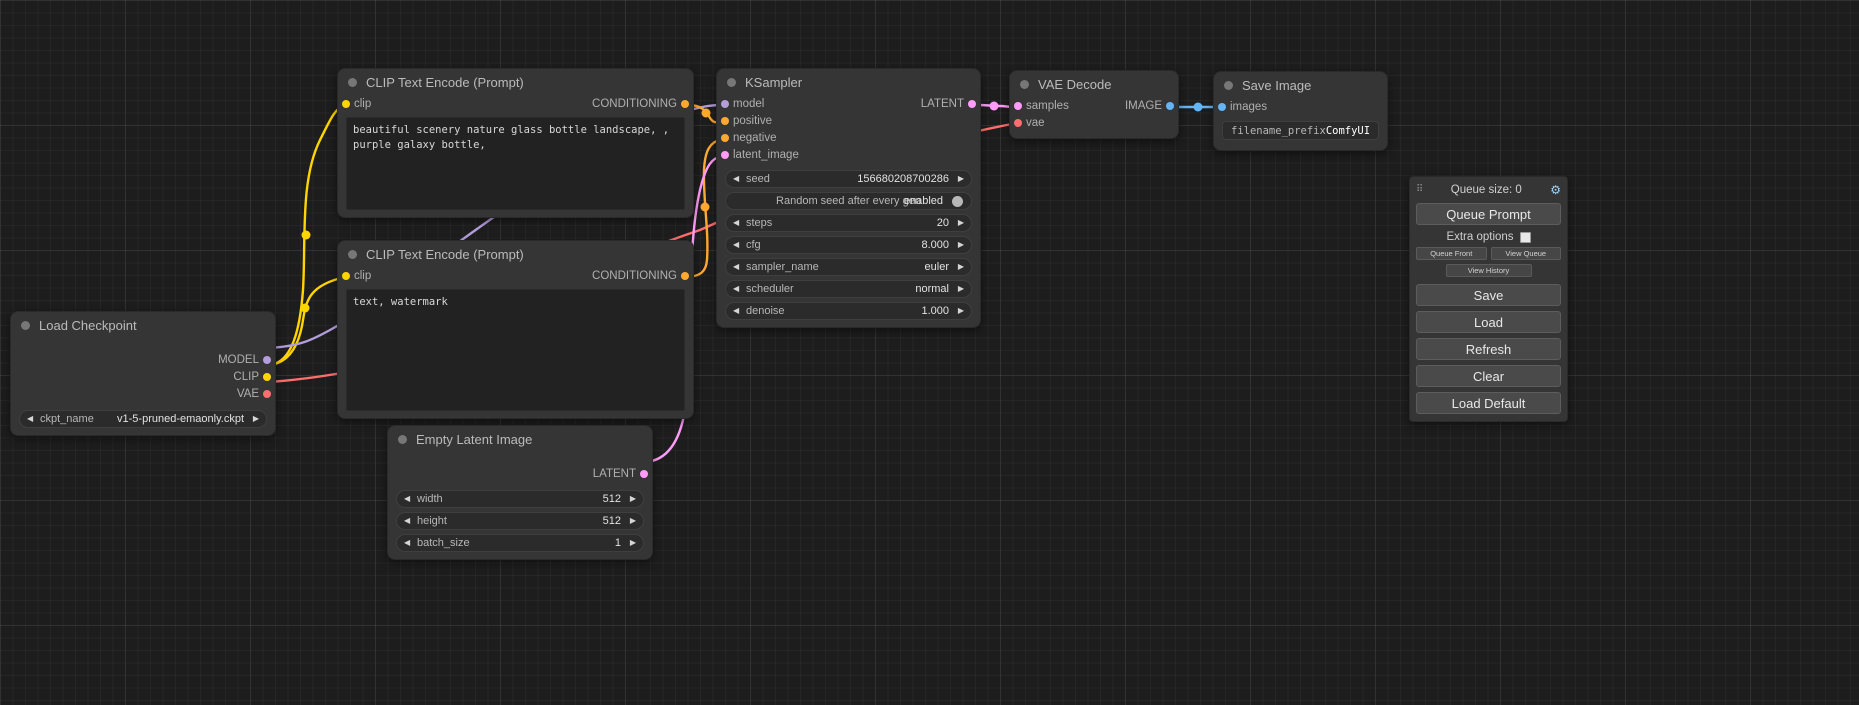 The height and width of the screenshot is (705, 1859). I want to click on widget-denoise: ◀ denoise 1.000 ▶, so click(848, 311).